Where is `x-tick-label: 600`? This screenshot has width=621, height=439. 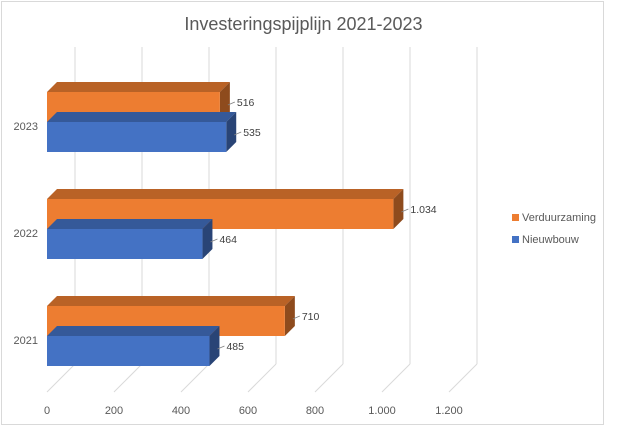 x-tick-label: 600 is located at coordinates (248, 411).